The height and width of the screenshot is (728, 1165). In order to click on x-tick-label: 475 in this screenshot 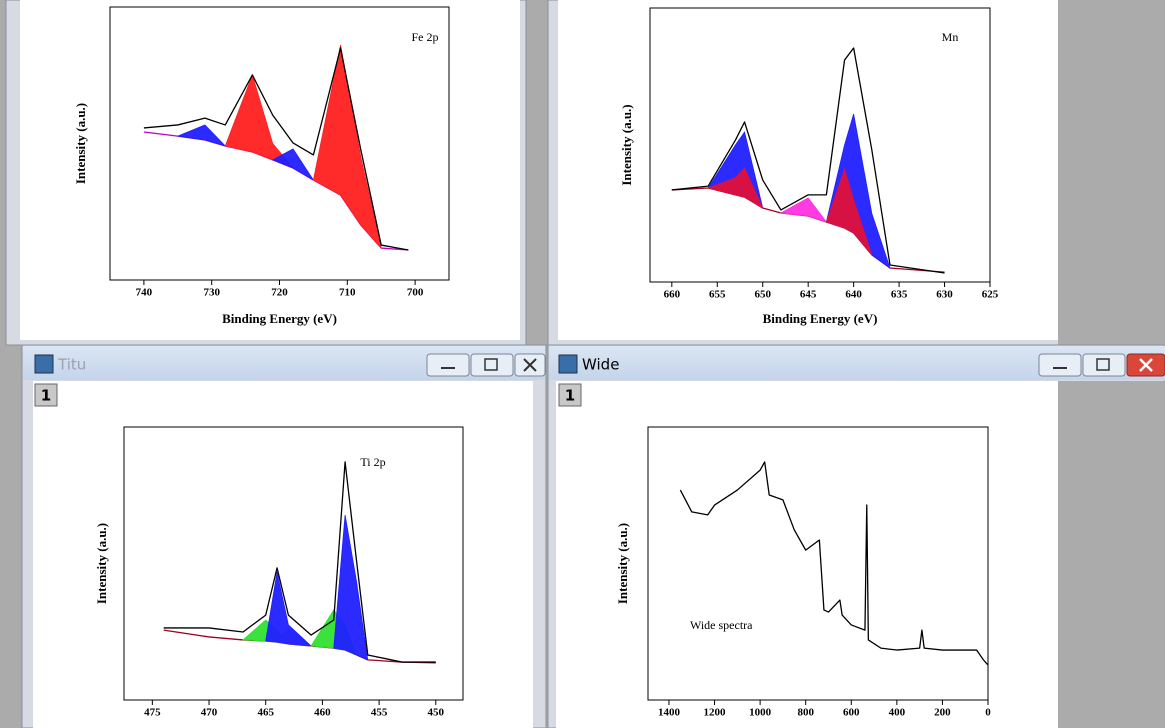, I will do `click(152, 713)`.